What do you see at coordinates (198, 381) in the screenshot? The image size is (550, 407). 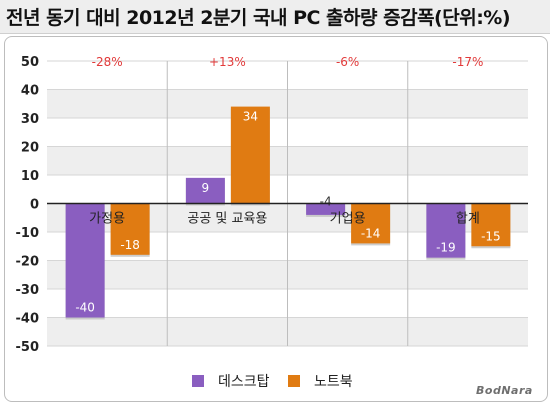 I see `legend-swatch-desktop` at bounding box center [198, 381].